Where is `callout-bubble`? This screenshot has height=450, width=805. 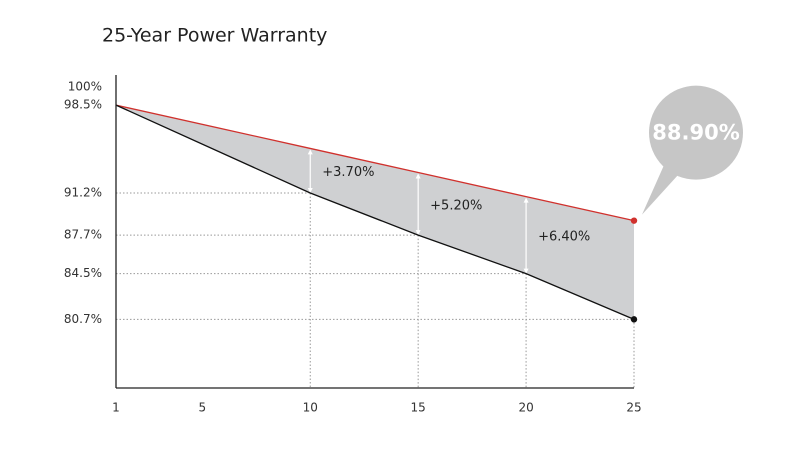
callout-bubble is located at coordinates (696, 132).